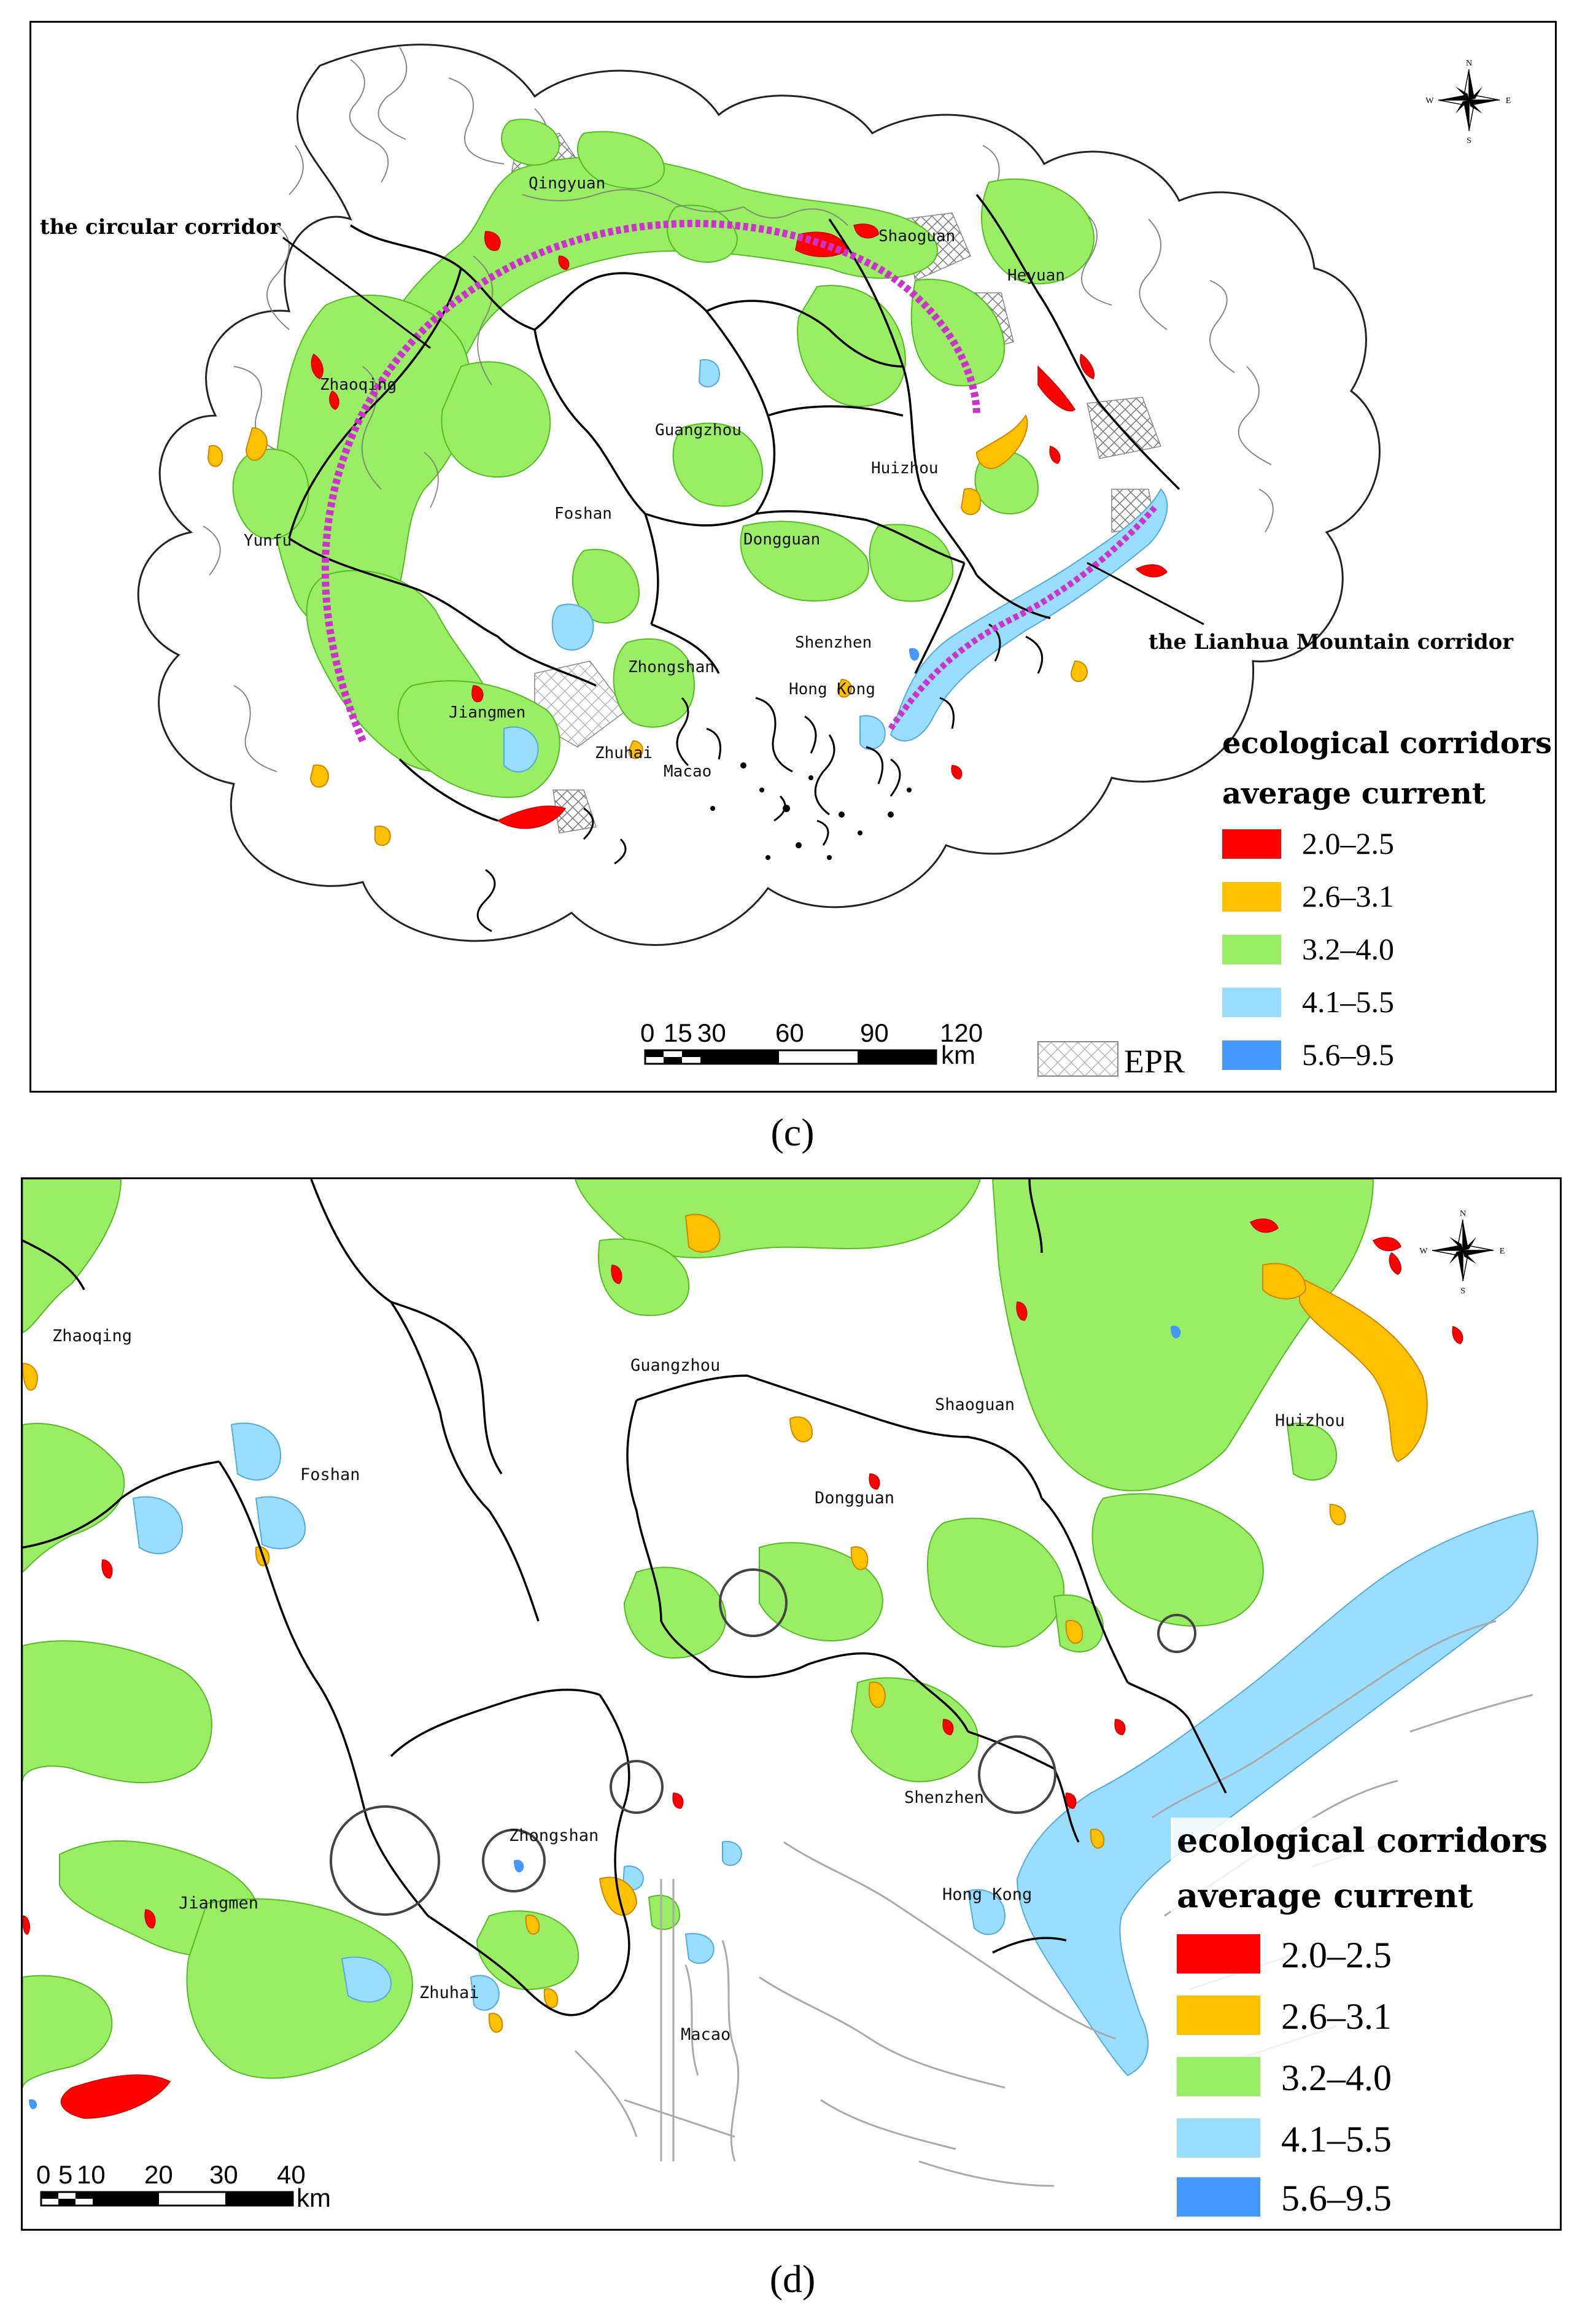 This screenshot has width=1585, height=2324. What do you see at coordinates (792, 2279) in the screenshot?
I see `panel-caption-d: (d)` at bounding box center [792, 2279].